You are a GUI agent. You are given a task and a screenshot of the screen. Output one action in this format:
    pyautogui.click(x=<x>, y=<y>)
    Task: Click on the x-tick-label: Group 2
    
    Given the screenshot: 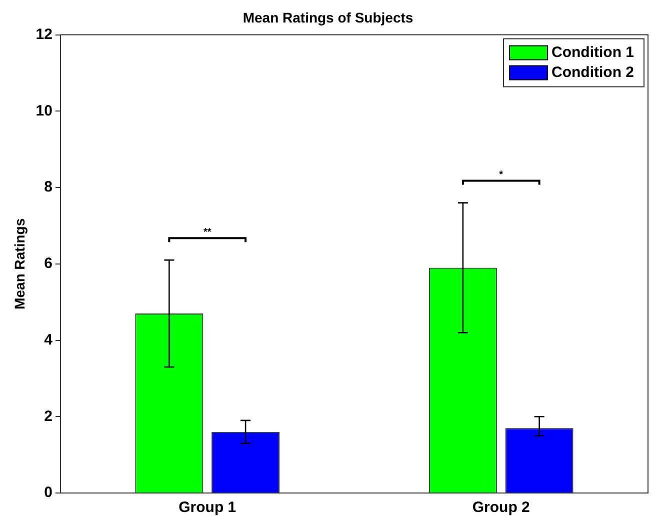 What is the action you would take?
    pyautogui.click(x=501, y=507)
    